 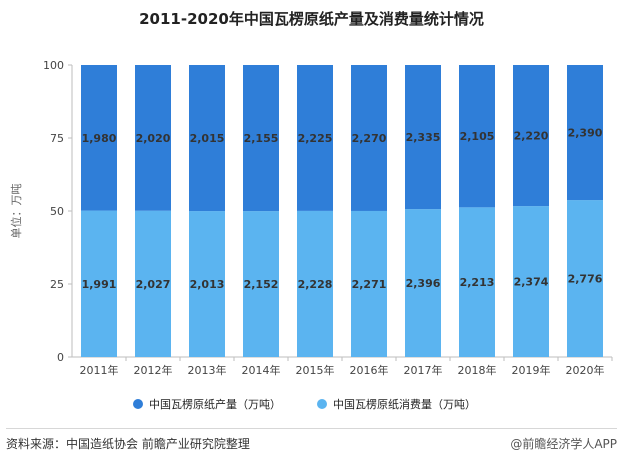 I want to click on x-tick-label: 2015年, so click(x=315, y=370).